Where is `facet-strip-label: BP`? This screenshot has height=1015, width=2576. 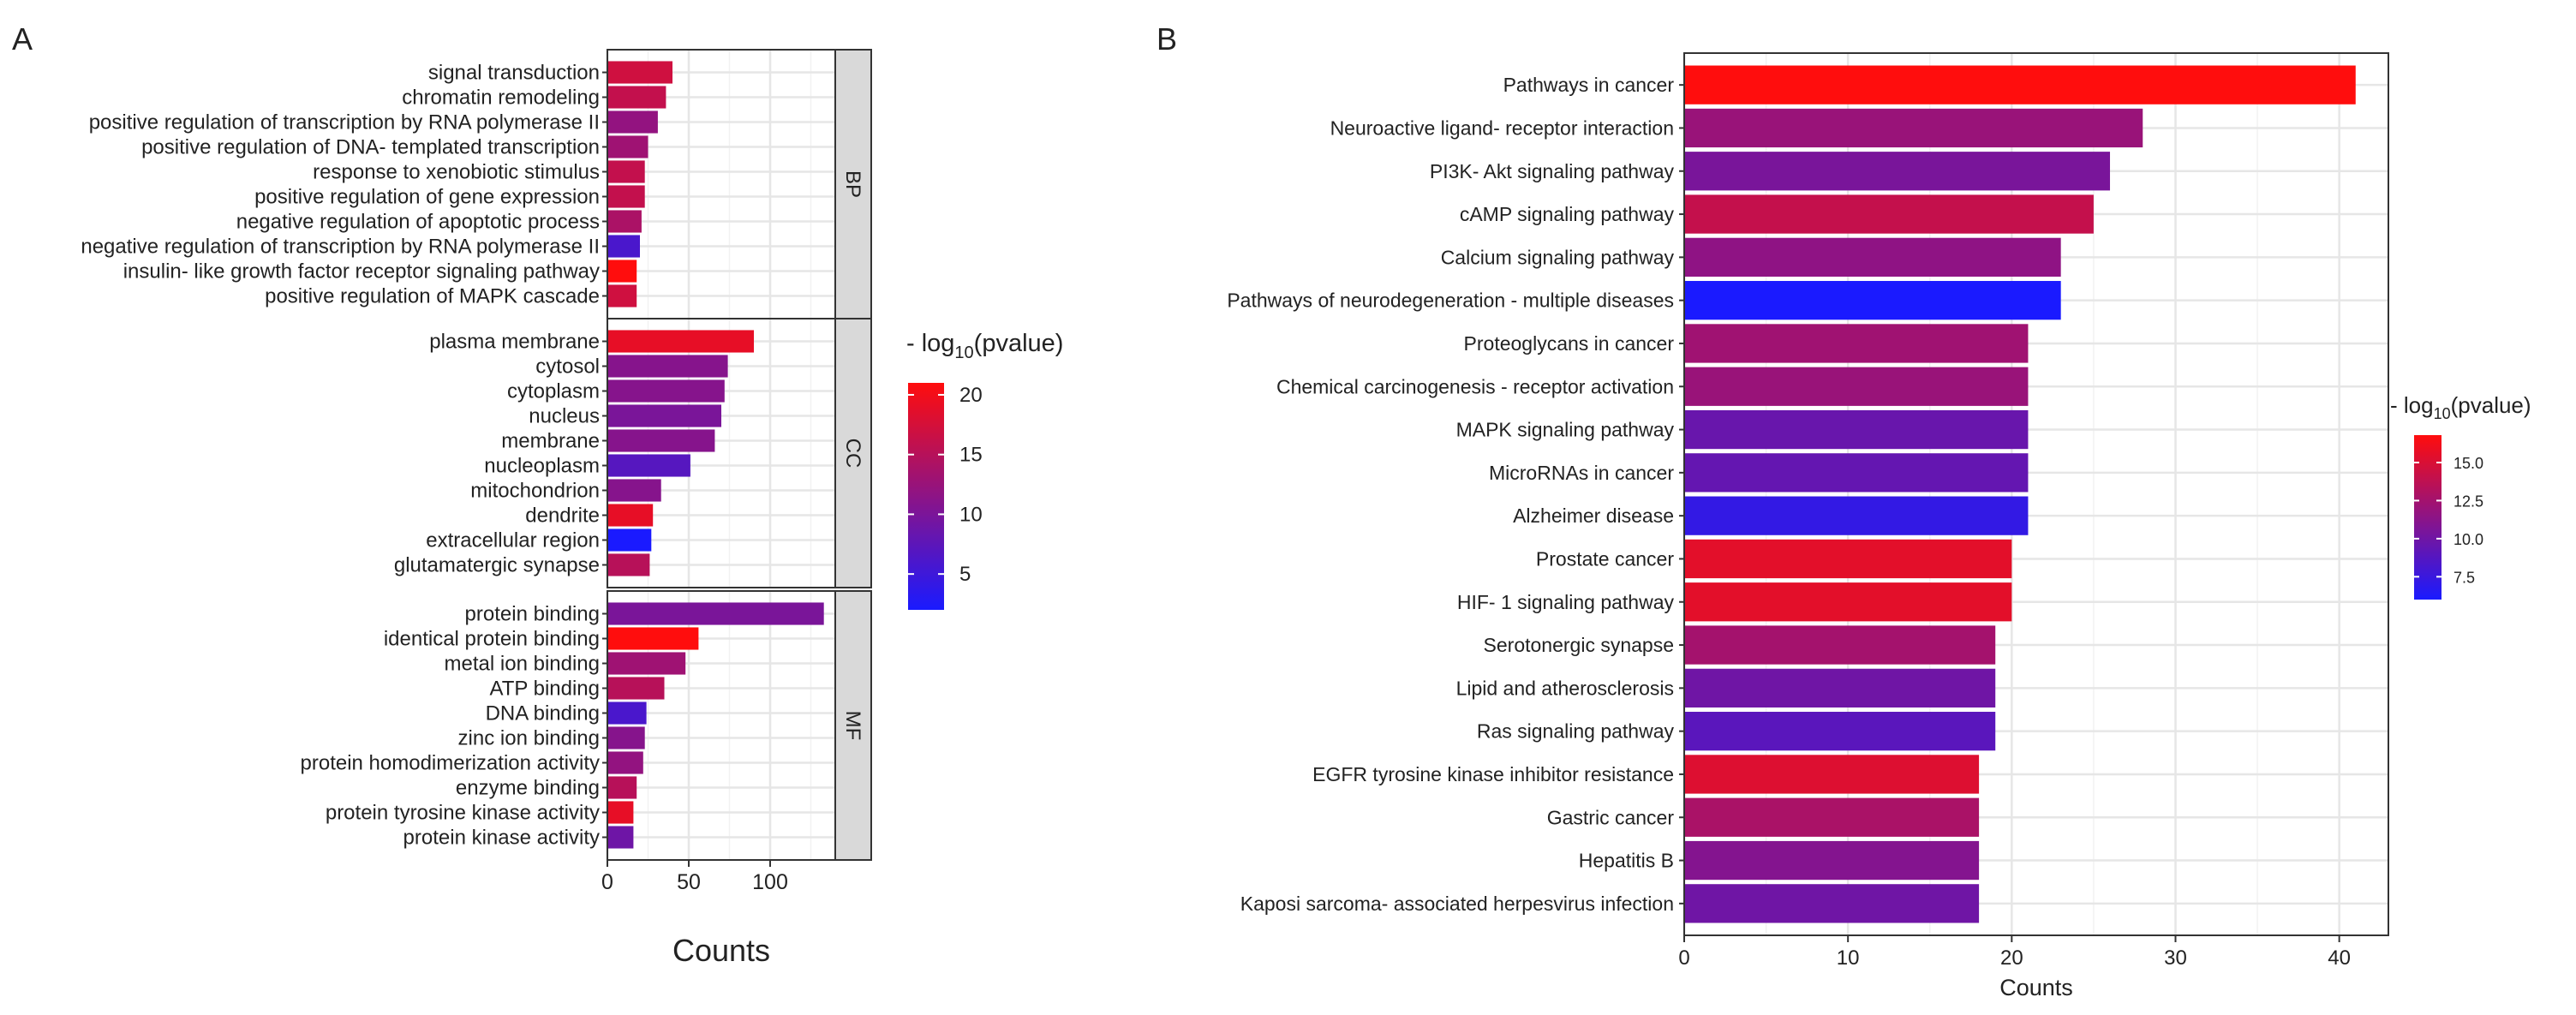
facet-strip-label: BP is located at coordinates (853, 184).